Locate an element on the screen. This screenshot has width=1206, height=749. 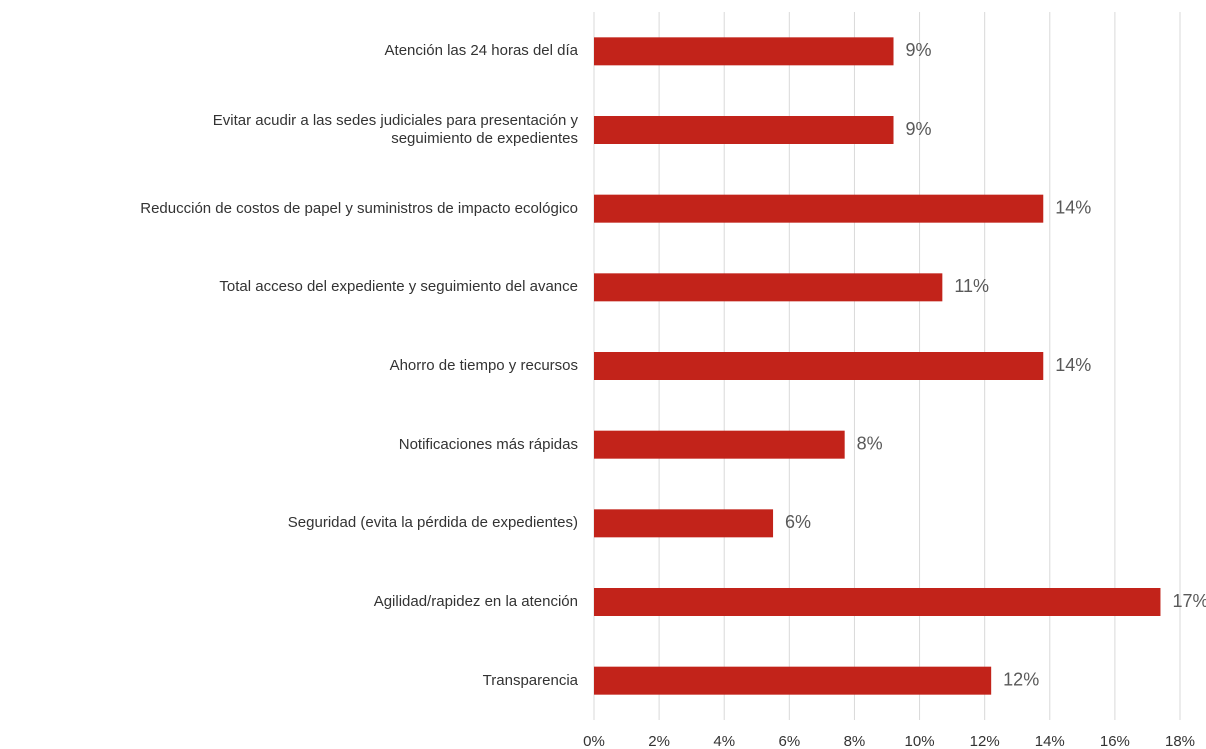
data-label: 17% is located at coordinates (1189, 601).